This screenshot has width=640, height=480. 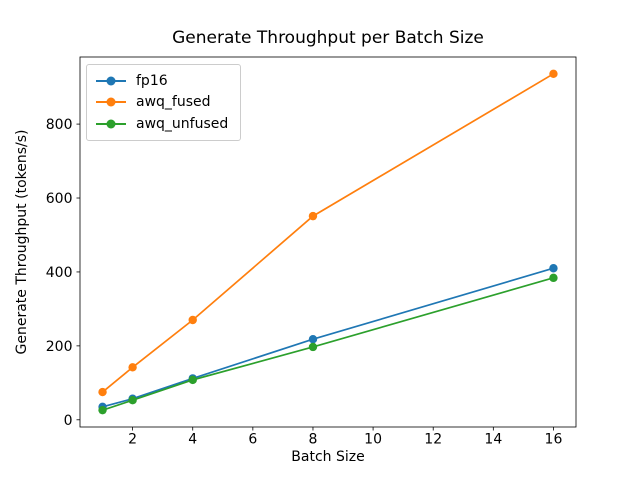 I want to click on legend-item-fp16: fp16, so click(x=162, y=81).